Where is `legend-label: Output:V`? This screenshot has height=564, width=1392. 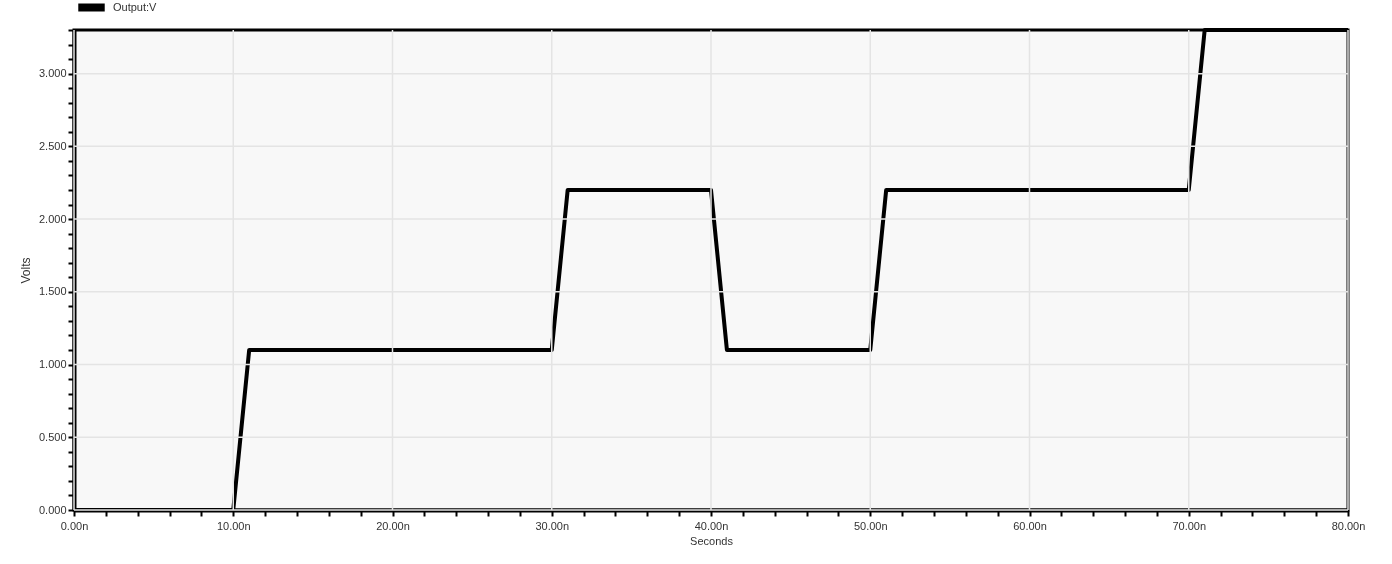 legend-label: Output:V is located at coordinates (135, 6).